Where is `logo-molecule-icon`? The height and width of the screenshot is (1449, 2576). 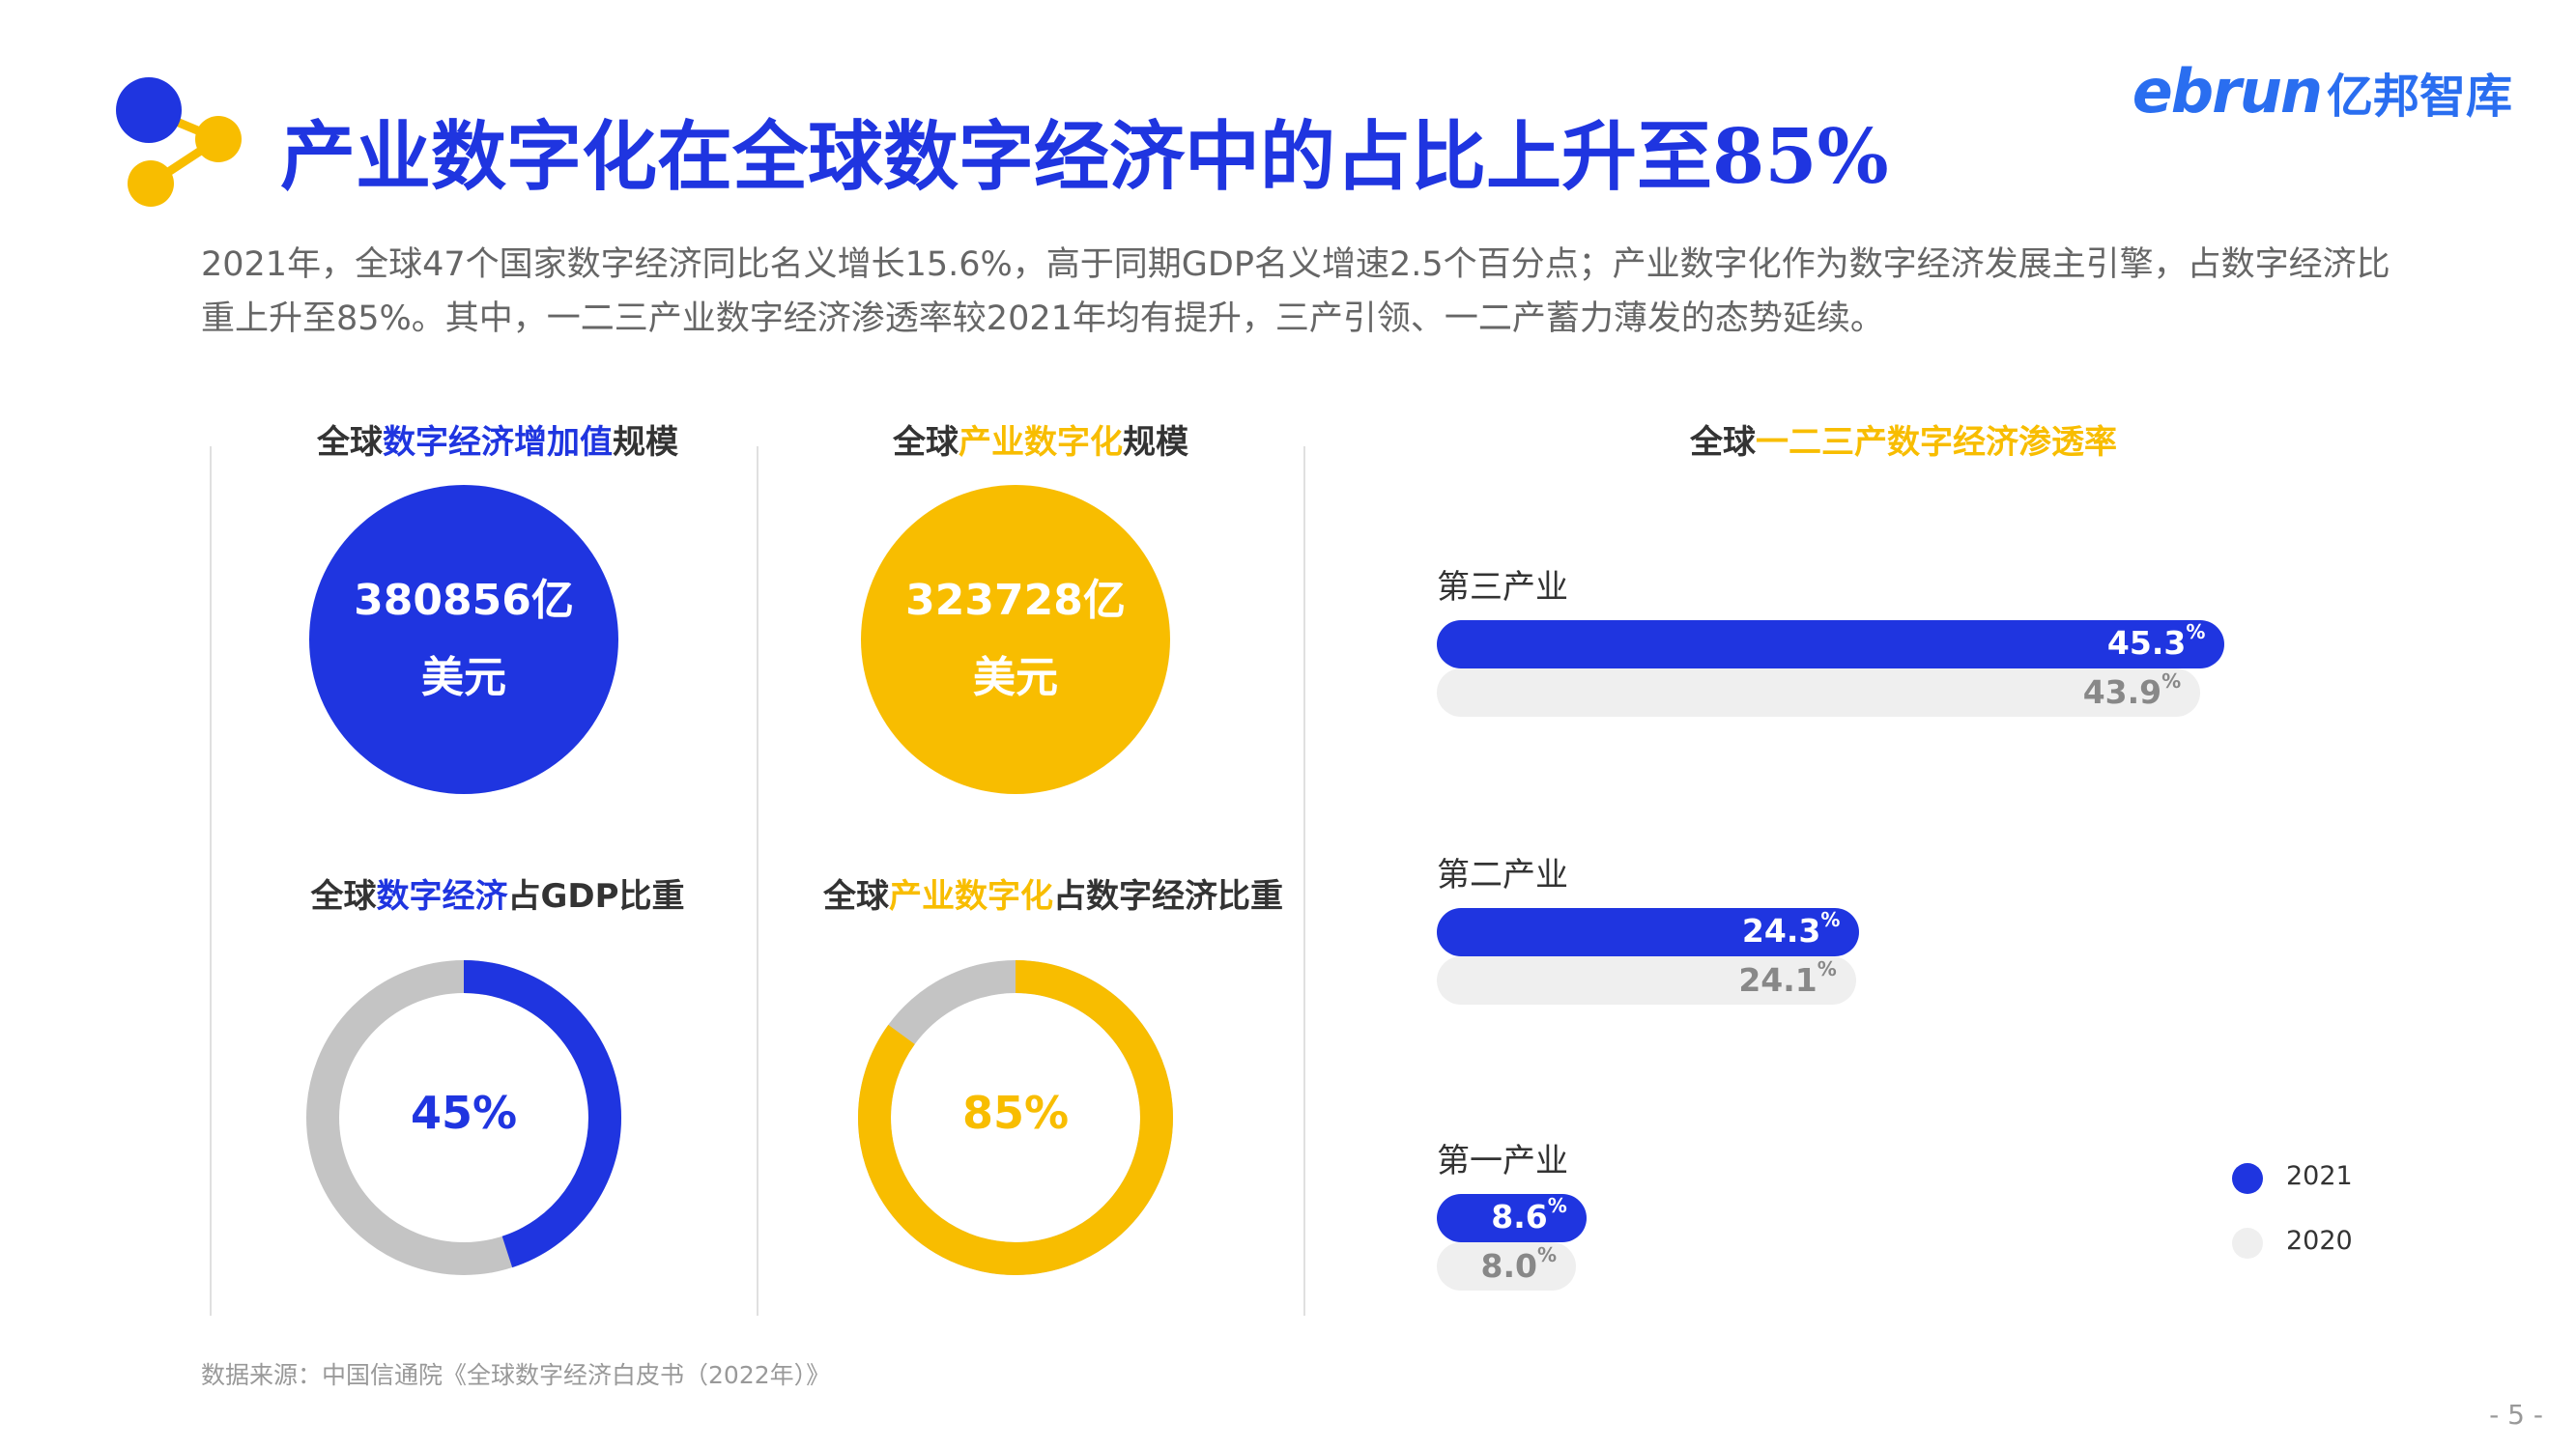
logo-molecule-icon is located at coordinates (179, 142).